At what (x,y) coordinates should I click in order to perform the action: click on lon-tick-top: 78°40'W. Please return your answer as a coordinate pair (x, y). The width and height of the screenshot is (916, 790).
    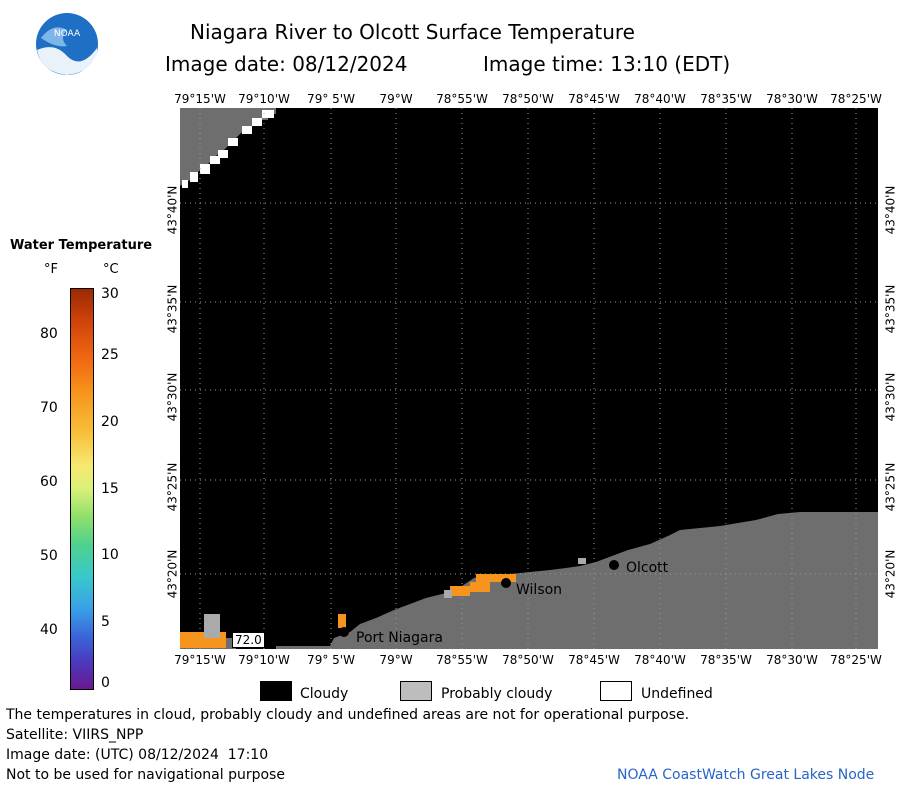
    Looking at the image, I should click on (660, 99).